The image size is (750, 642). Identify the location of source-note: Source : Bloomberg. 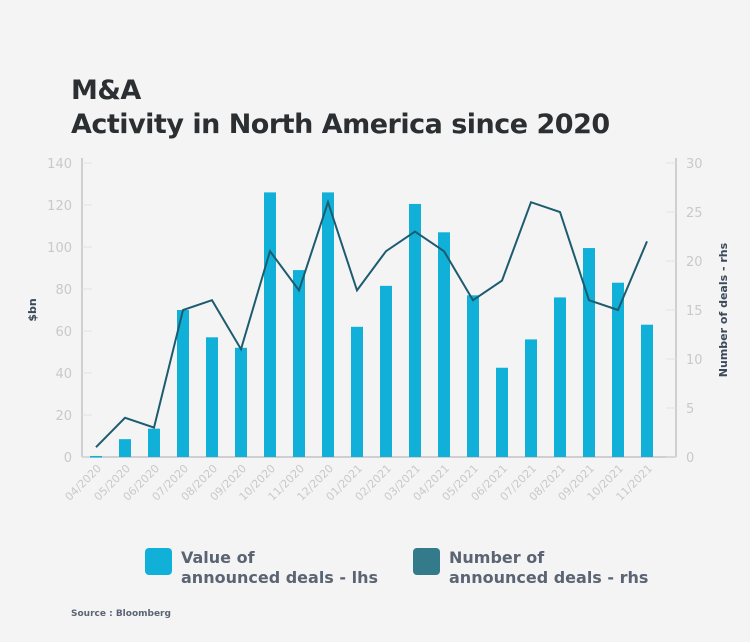
(121, 614).